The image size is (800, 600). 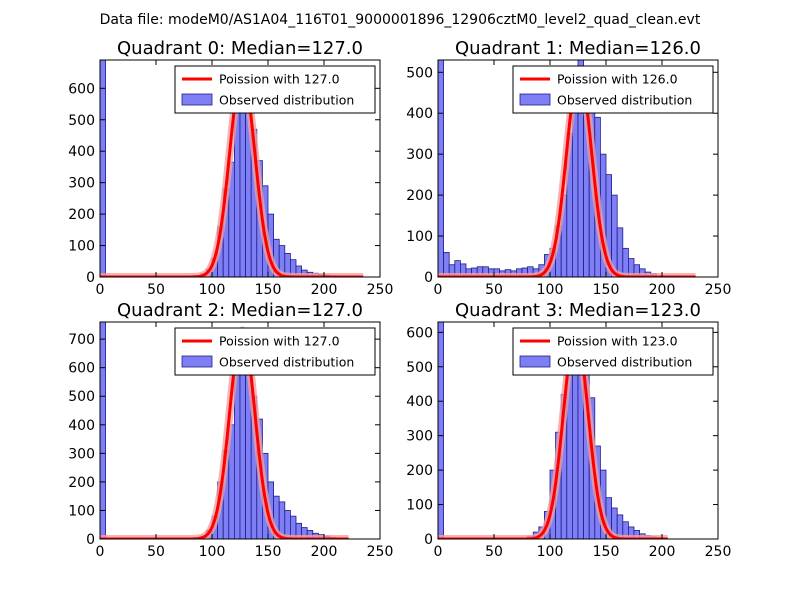 What do you see at coordinates (617, 341) in the screenshot?
I see `legend-poisson-label: Poission with 123.0` at bounding box center [617, 341].